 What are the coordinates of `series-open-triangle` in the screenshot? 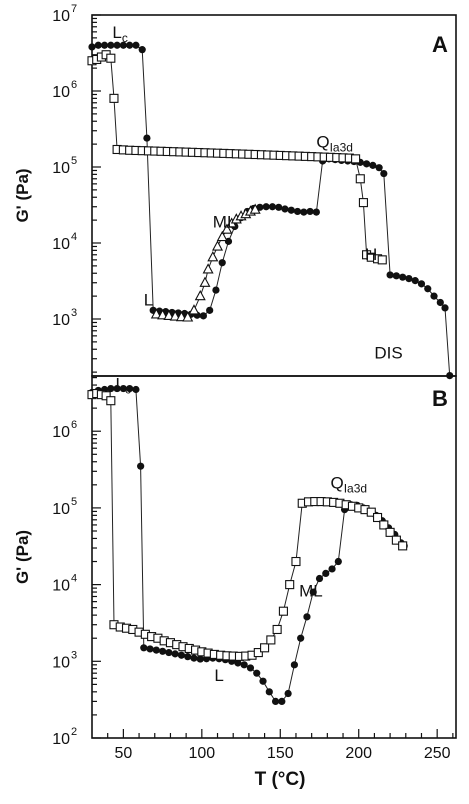 It's located at (205, 262).